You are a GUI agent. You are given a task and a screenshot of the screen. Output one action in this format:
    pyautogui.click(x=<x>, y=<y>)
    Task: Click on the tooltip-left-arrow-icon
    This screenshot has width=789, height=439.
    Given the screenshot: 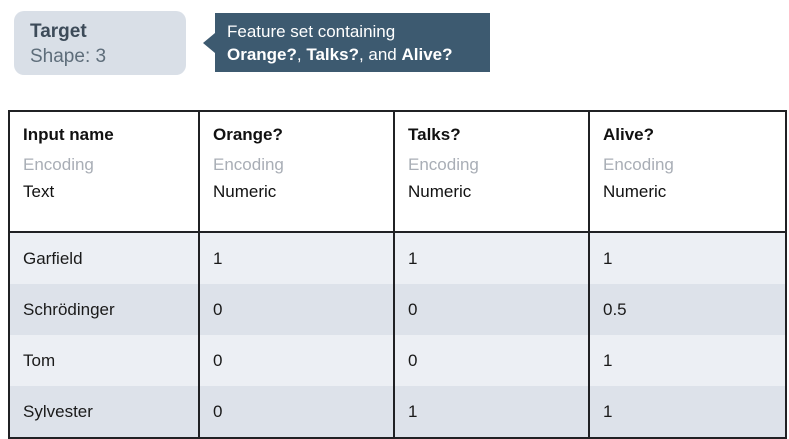 What is the action you would take?
    pyautogui.click(x=209, y=43)
    